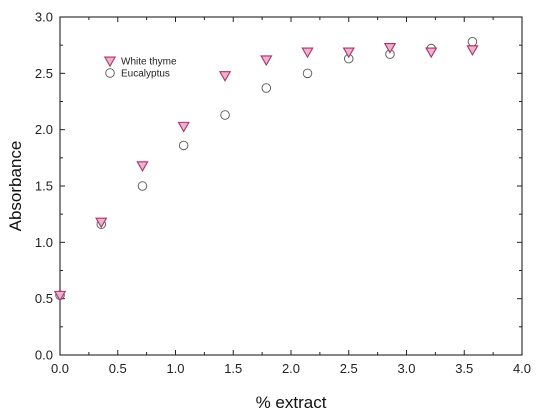  I want to click on y-tick-label: 1.5, so click(44, 186).